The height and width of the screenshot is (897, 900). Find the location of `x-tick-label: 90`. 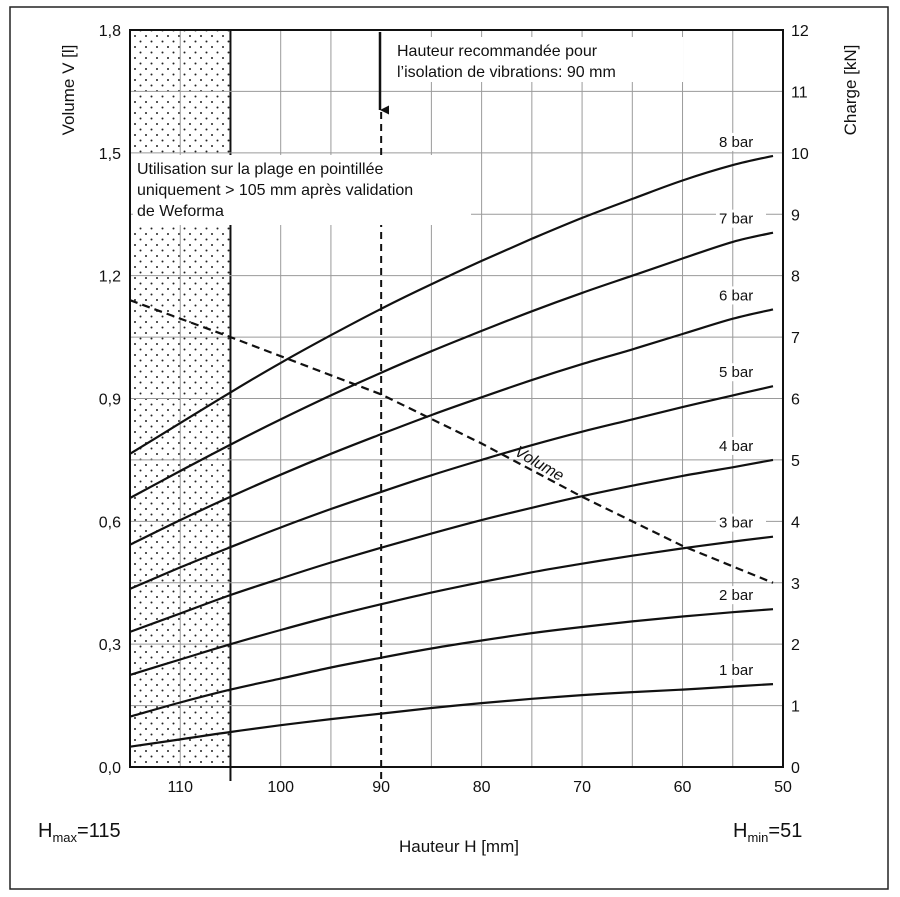

x-tick-label: 90 is located at coordinates (381, 787).